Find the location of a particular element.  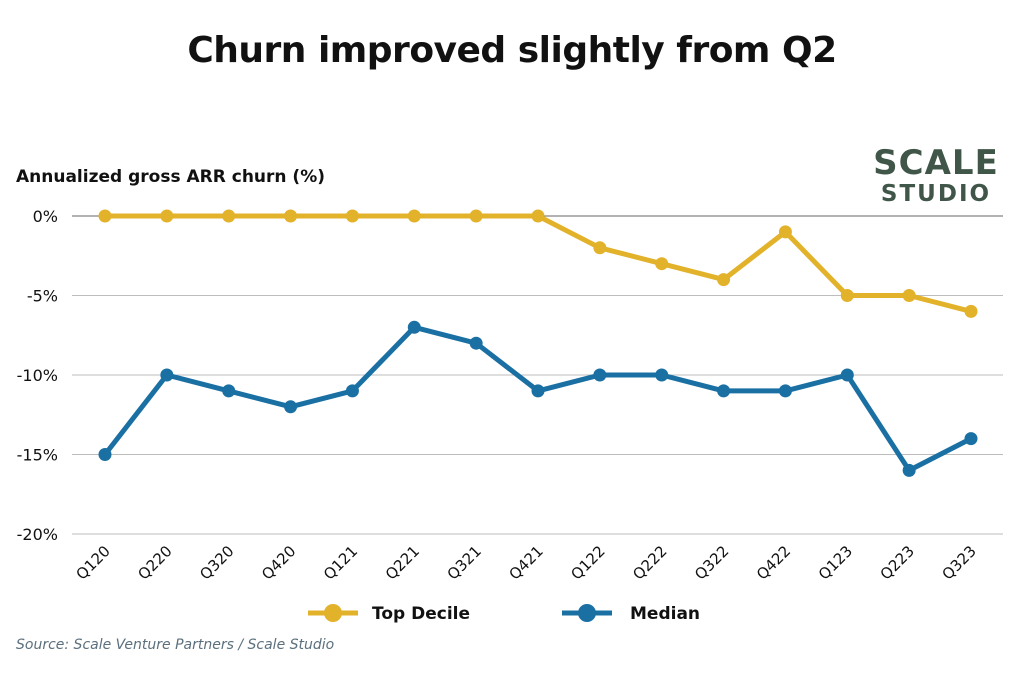

logo-line-1: SCALE is located at coordinates (936, 163).